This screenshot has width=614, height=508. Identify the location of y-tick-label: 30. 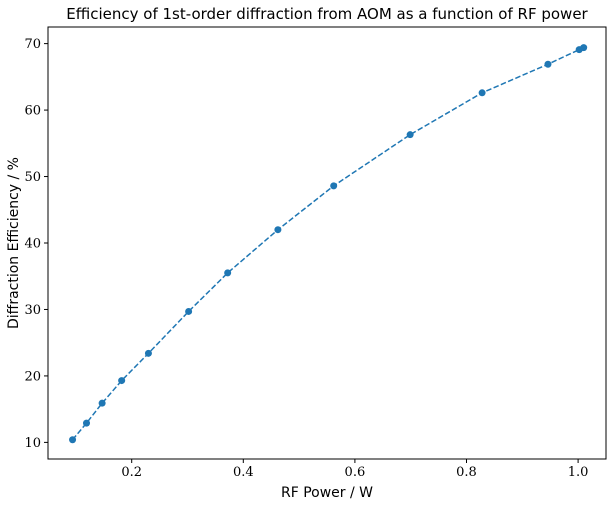
(32, 310).